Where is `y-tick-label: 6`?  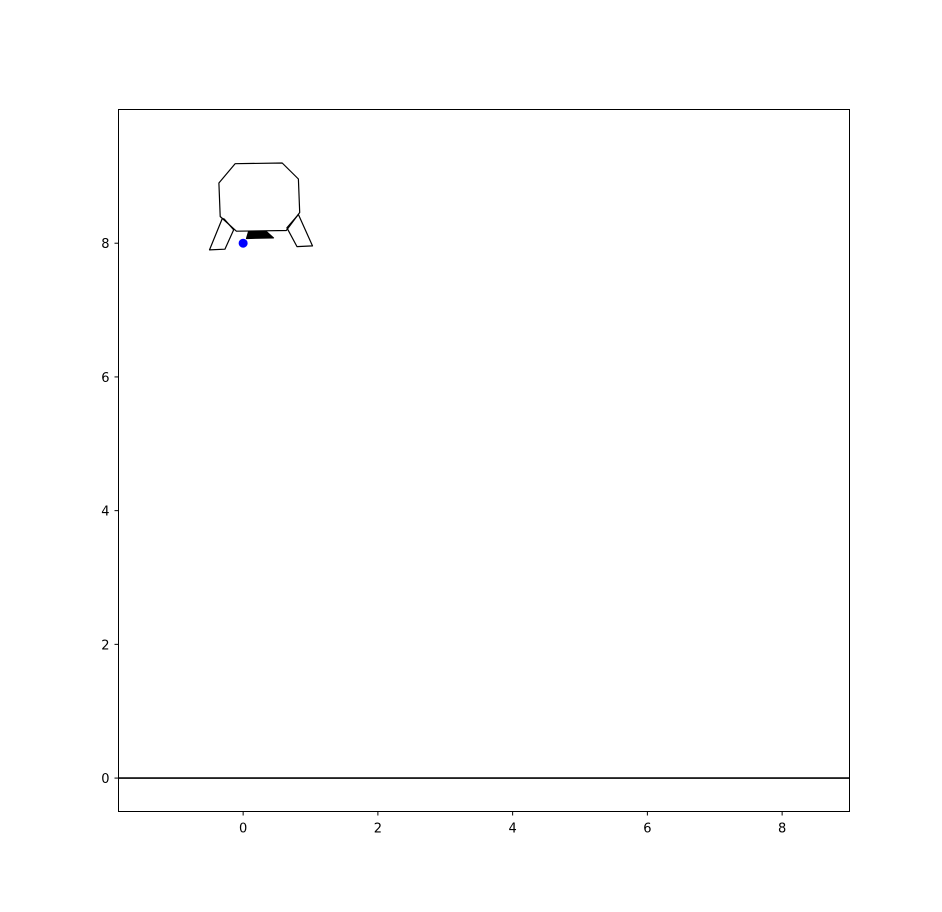 y-tick-label: 6 is located at coordinates (105, 378).